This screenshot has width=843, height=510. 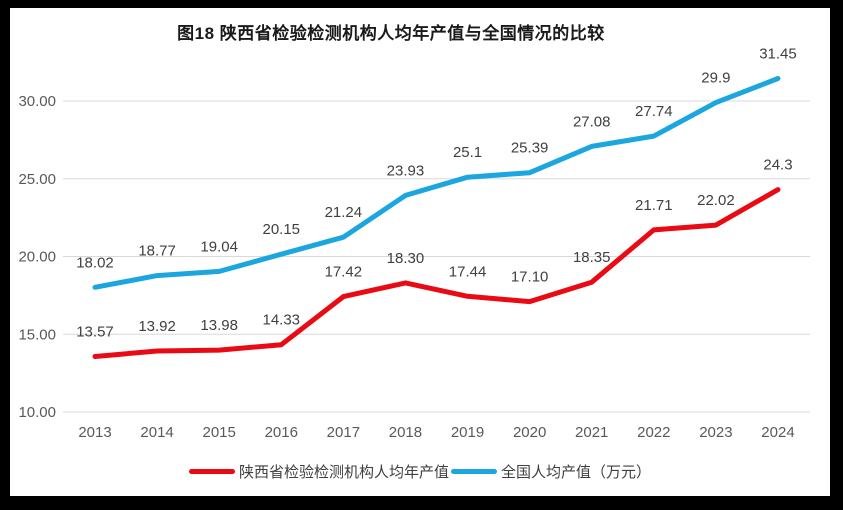 What do you see at coordinates (37, 412) in the screenshot?
I see `y-axis-tick-label: 10.00` at bounding box center [37, 412].